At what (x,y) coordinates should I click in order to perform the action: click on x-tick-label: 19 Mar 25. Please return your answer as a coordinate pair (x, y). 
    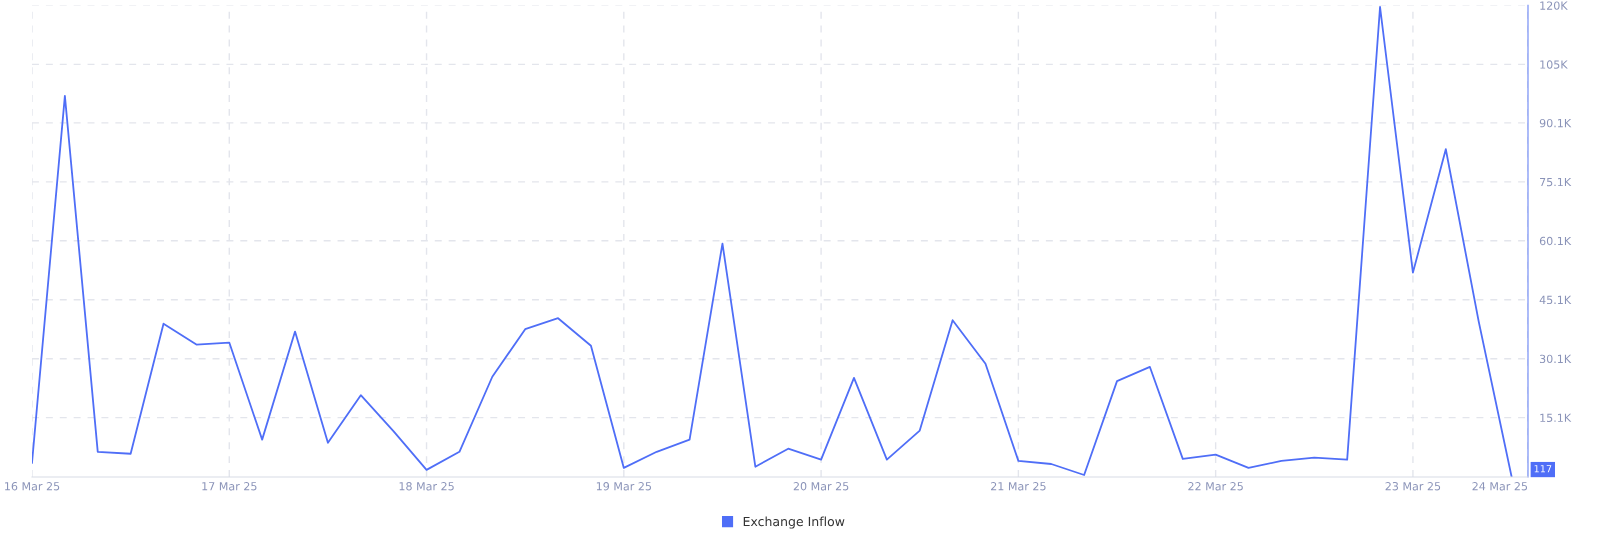
    Looking at the image, I should click on (624, 486).